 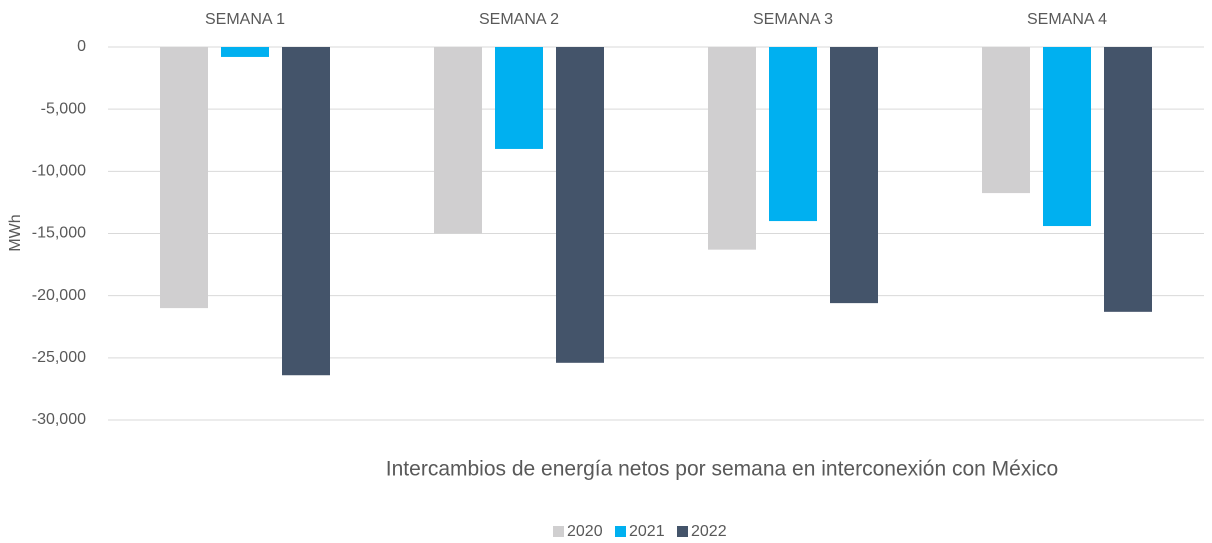 I want to click on legend-label: 2021, so click(x=647, y=531).